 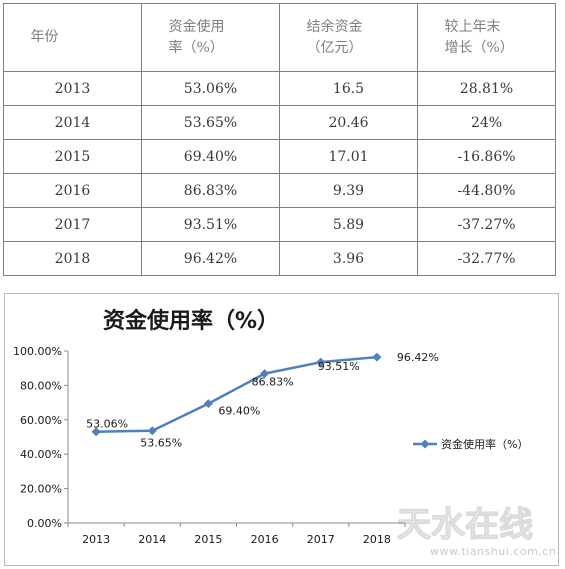 What do you see at coordinates (479, 47) in the screenshot?
I see `header-growth-line2: 增长（%）` at bounding box center [479, 47].